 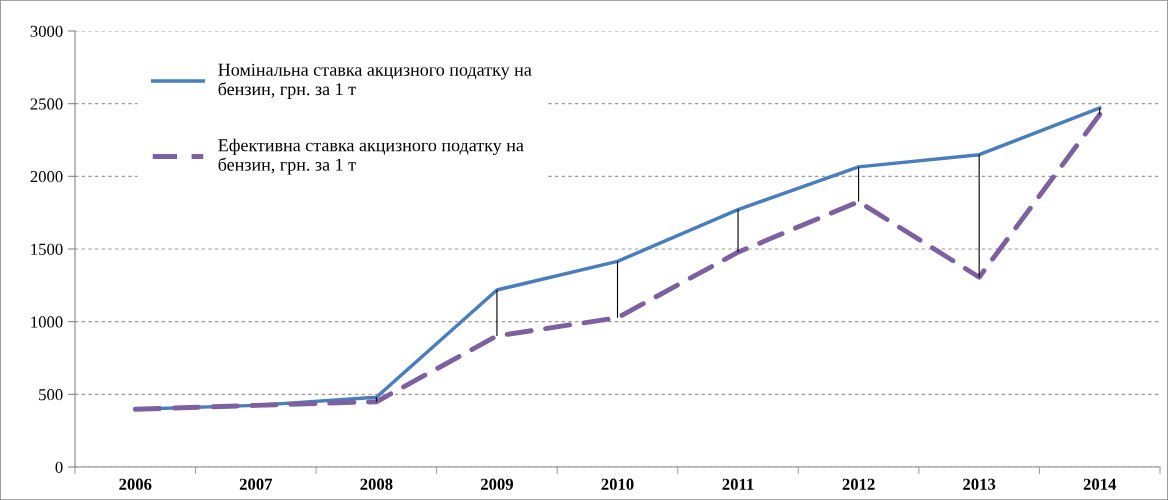 What do you see at coordinates (858, 484) in the screenshot?
I see `x-tick-label: 2012` at bounding box center [858, 484].